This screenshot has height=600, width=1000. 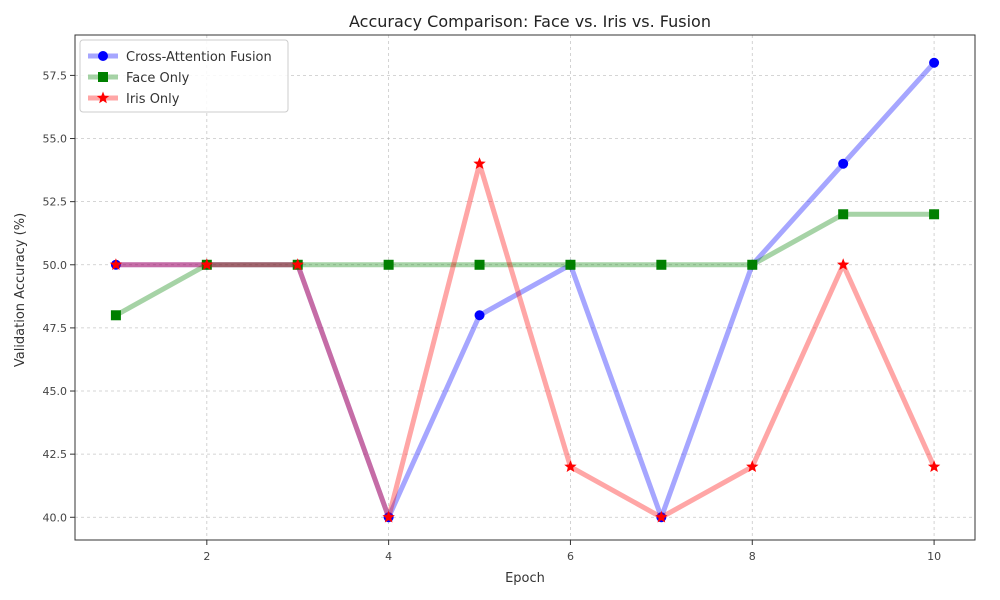 What do you see at coordinates (934, 556) in the screenshot?
I see `x-tick-label: 10` at bounding box center [934, 556].